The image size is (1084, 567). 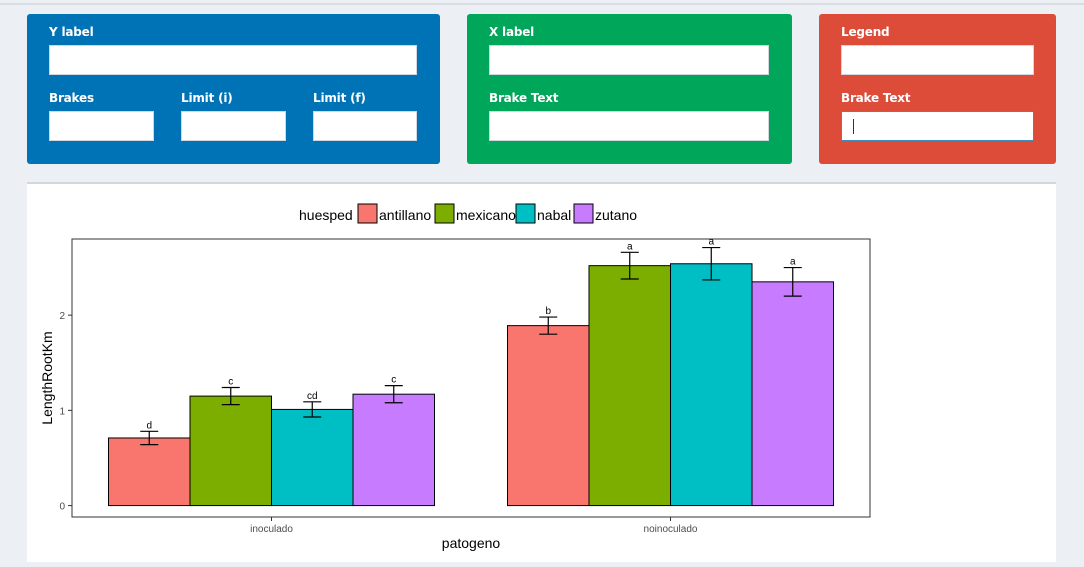 What do you see at coordinates (793, 262) in the screenshot?
I see `group-letter-zutano-noinoculado: a` at bounding box center [793, 262].